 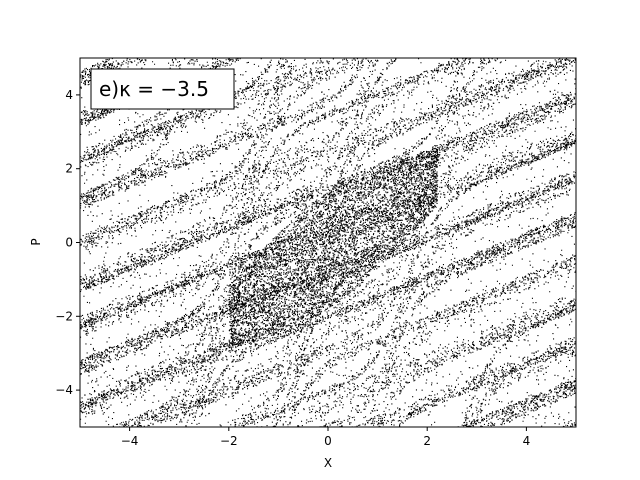 I want to click on kappa-annotation-box: e)κ = −3.5, so click(x=162, y=89).